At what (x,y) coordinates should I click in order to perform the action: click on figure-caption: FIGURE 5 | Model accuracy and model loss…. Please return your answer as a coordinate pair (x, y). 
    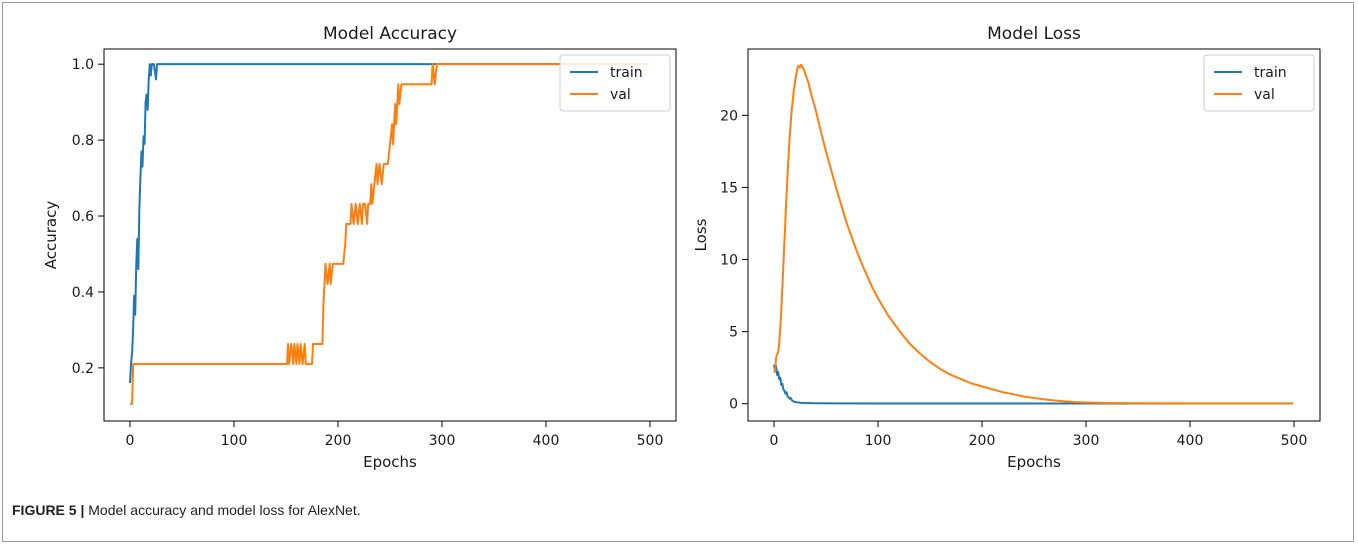
    Looking at the image, I should click on (186, 510).